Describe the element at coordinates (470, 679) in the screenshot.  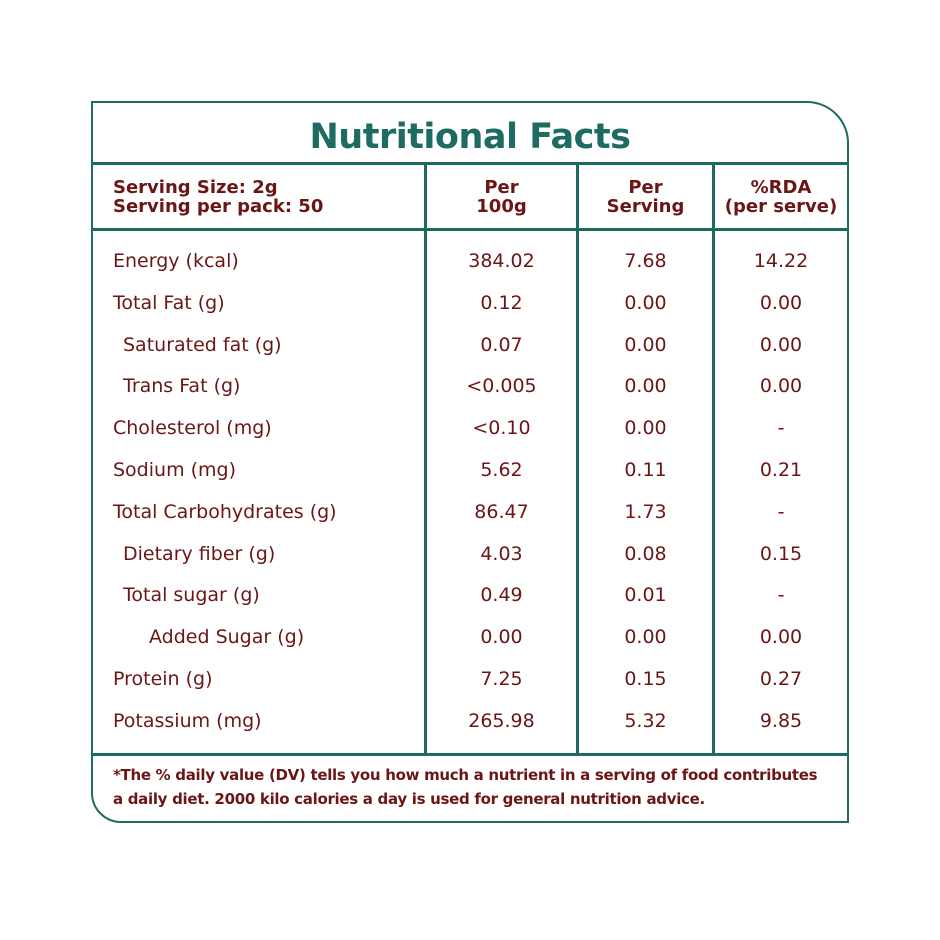
I see `table-row: Protein (g) 7.25 0.15 0.27` at that location.